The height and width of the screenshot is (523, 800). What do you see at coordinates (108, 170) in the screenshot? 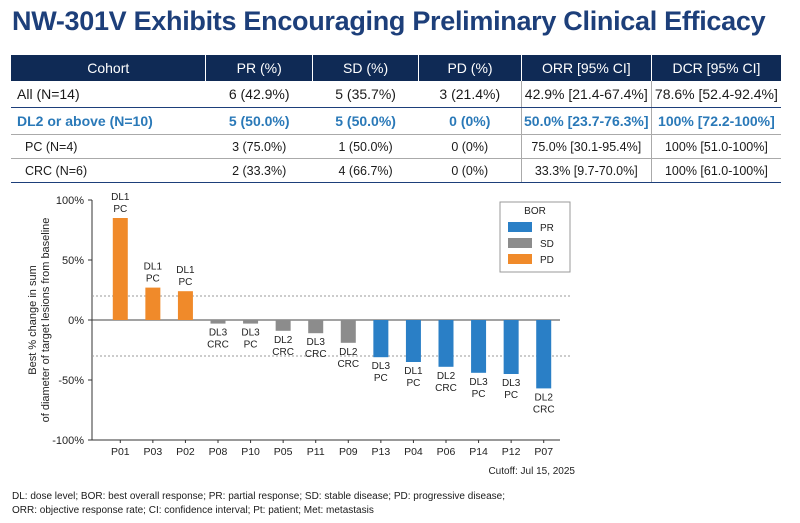
I see `cell-cohort: CRC (N=6)` at bounding box center [108, 170].